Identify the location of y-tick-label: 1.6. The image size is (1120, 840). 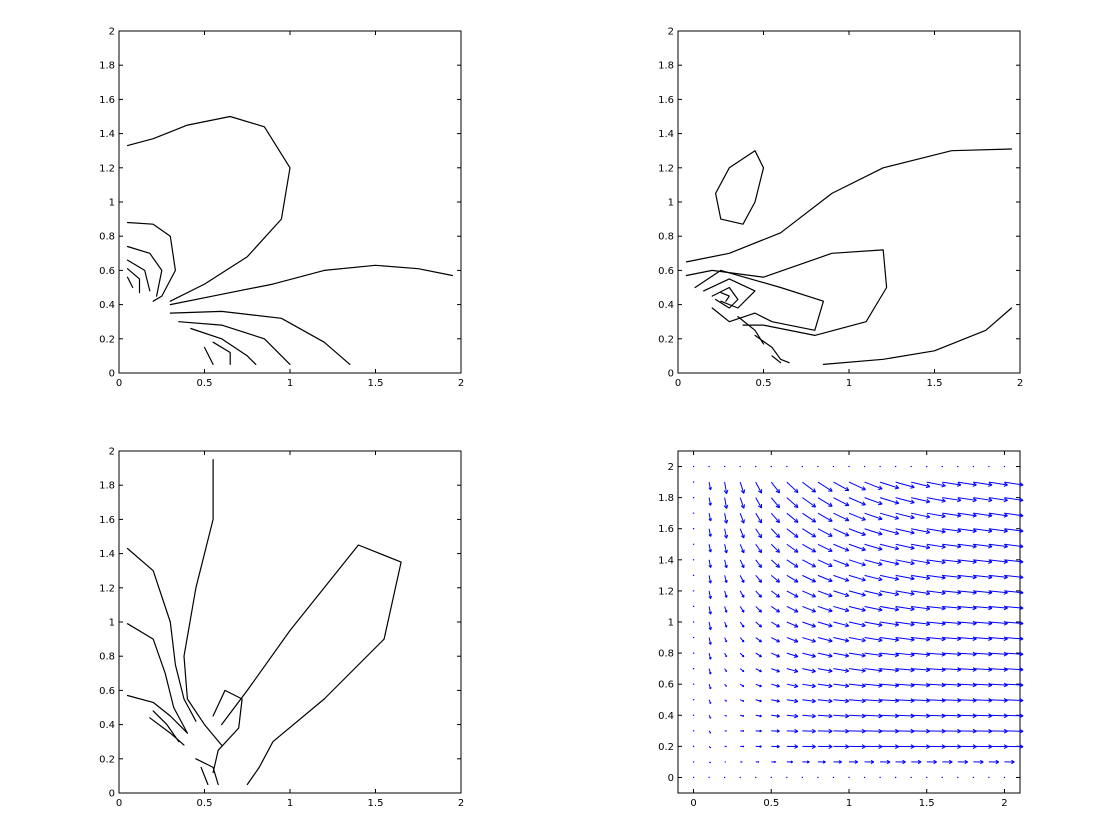
(107, 520).